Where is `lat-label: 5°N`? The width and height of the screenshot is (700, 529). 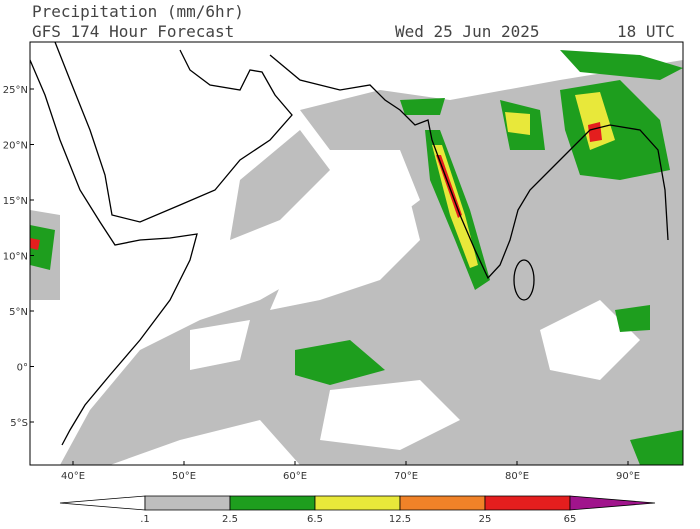 lat-label: 5°N is located at coordinates (18, 312).